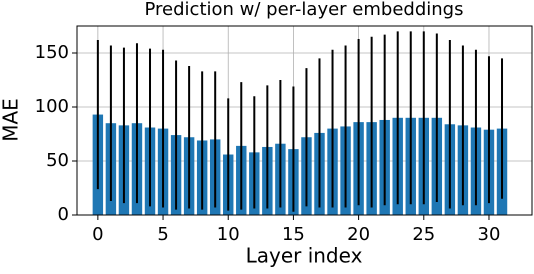  What do you see at coordinates (358, 234) in the screenshot?
I see `x-tick-label: 20` at bounding box center [358, 234].